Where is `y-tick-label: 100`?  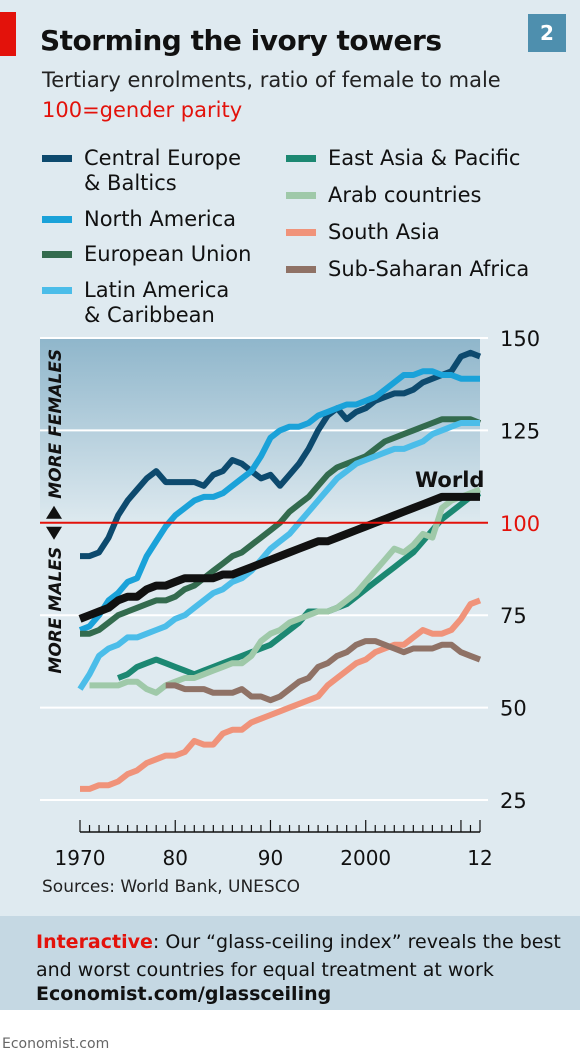
y-tick-label: 100 is located at coordinates (520, 524).